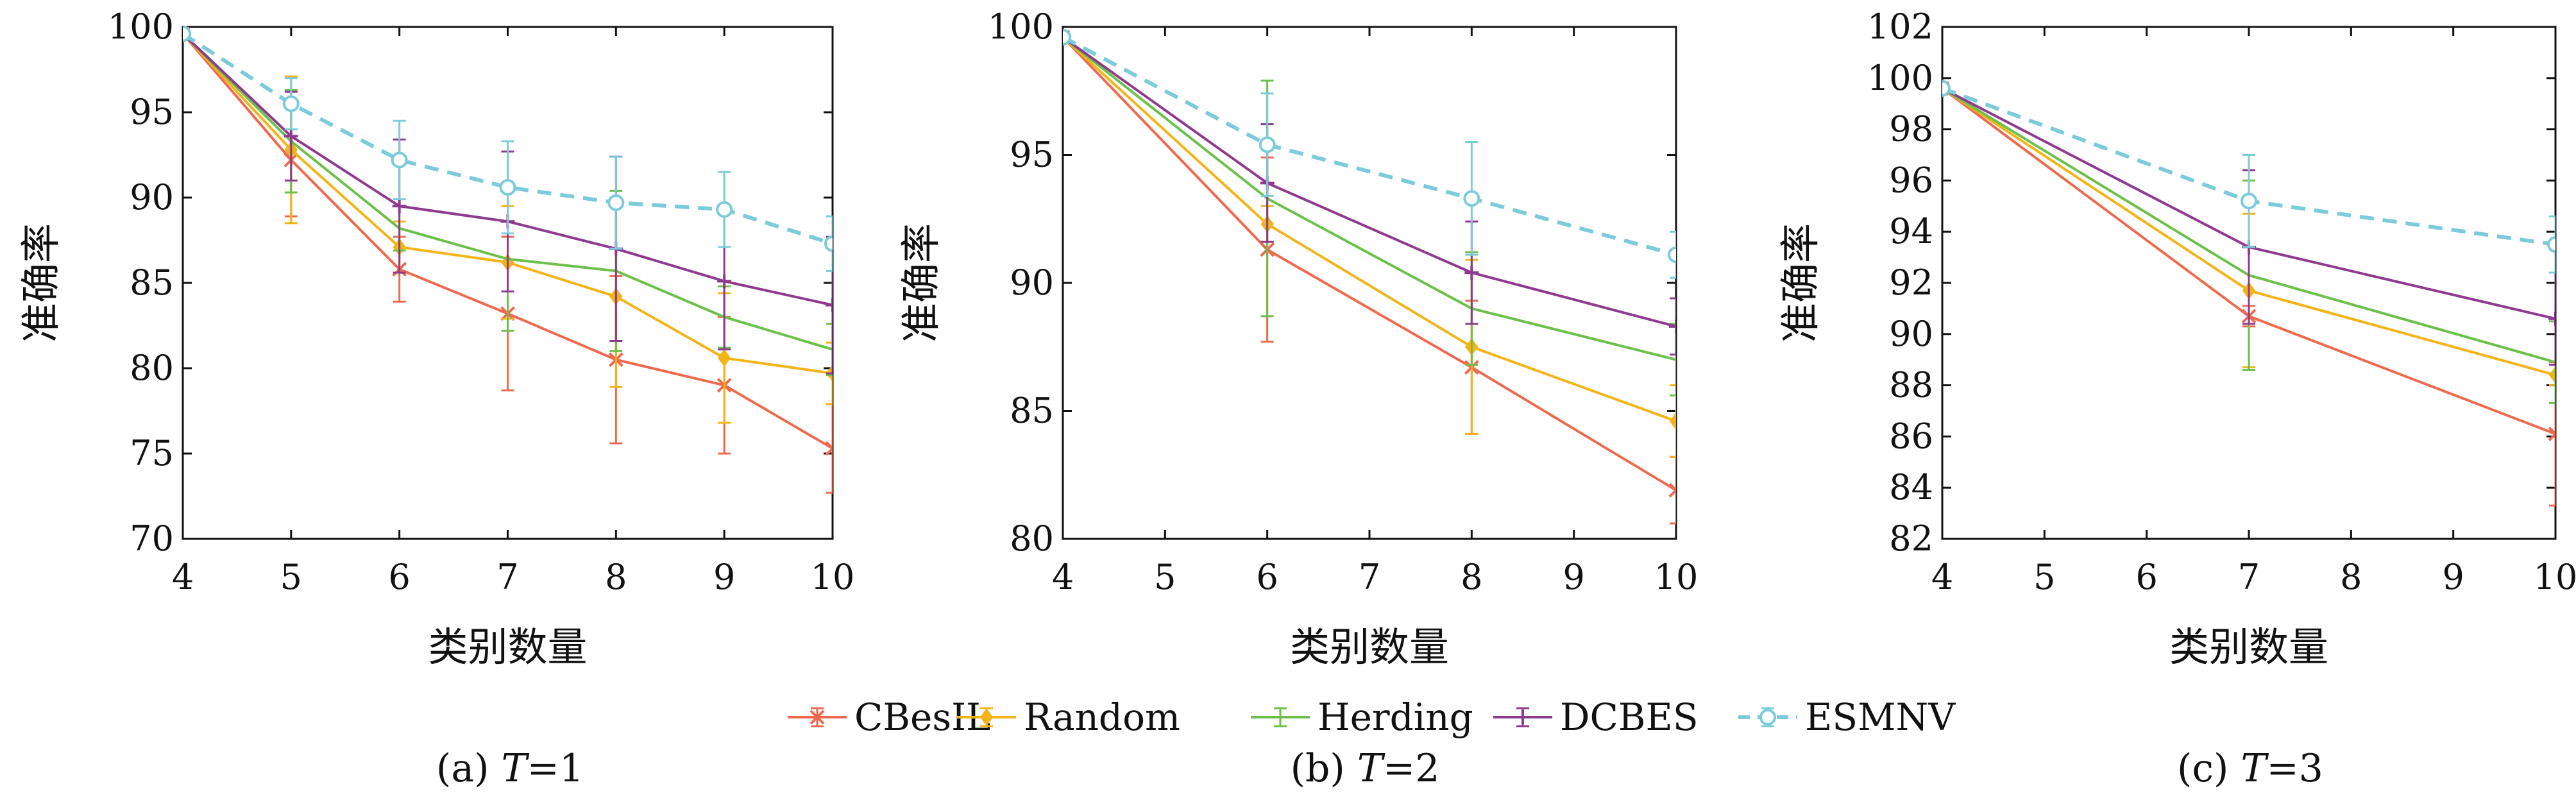  I want to click on caption-prefix: (c), so click(2209, 768).